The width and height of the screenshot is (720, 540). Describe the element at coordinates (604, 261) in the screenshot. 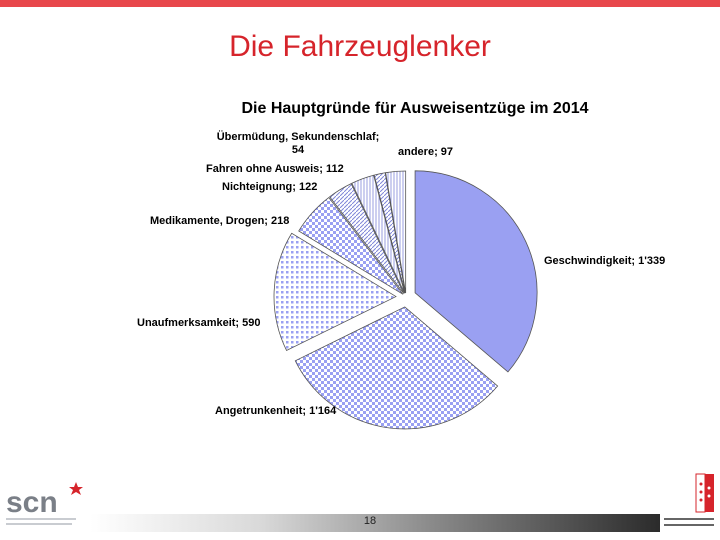

I see `data-label: Geschwindigkeit; 1'339` at that location.